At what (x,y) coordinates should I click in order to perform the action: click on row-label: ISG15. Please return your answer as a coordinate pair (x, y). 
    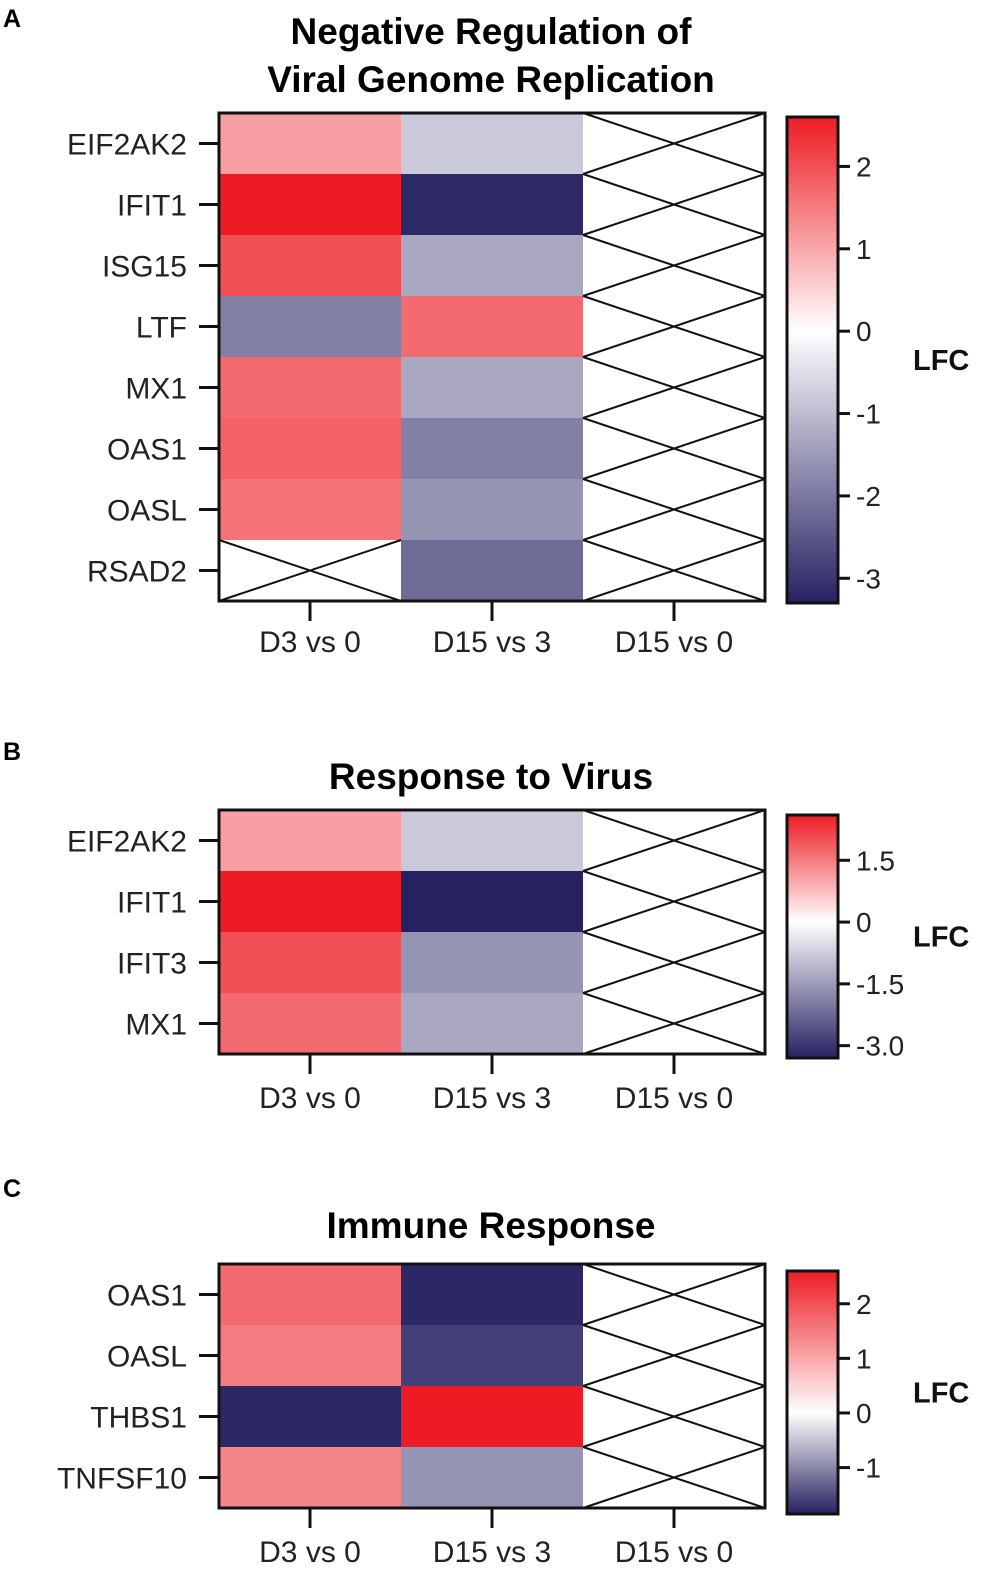
    Looking at the image, I should click on (144, 267).